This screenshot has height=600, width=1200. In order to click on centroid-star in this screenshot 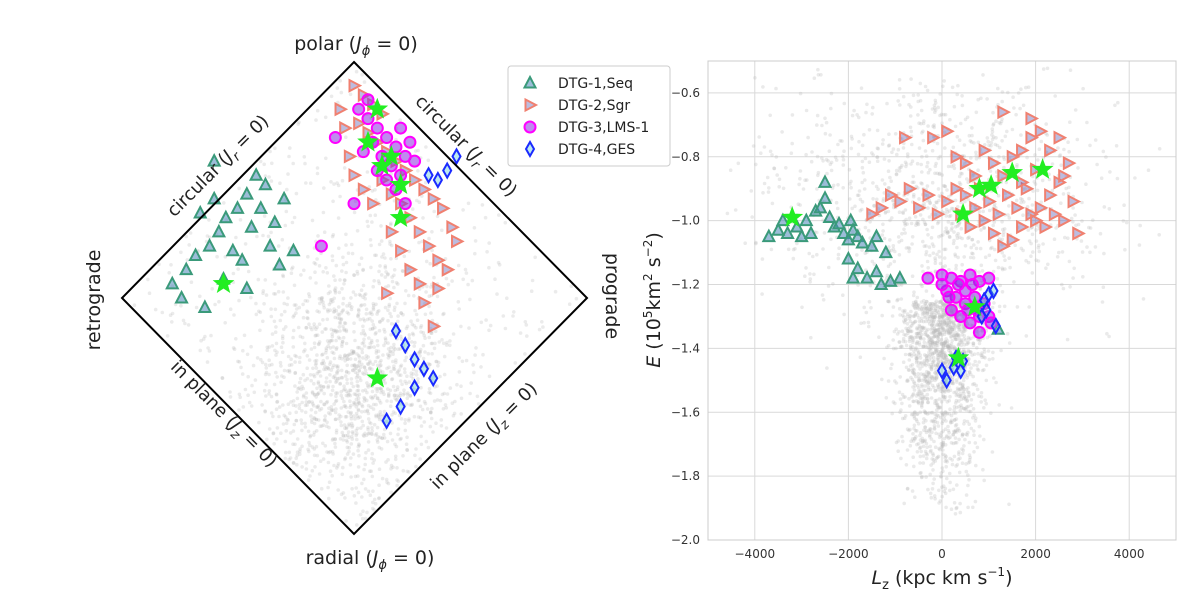, I will do `click(368, 141)`.